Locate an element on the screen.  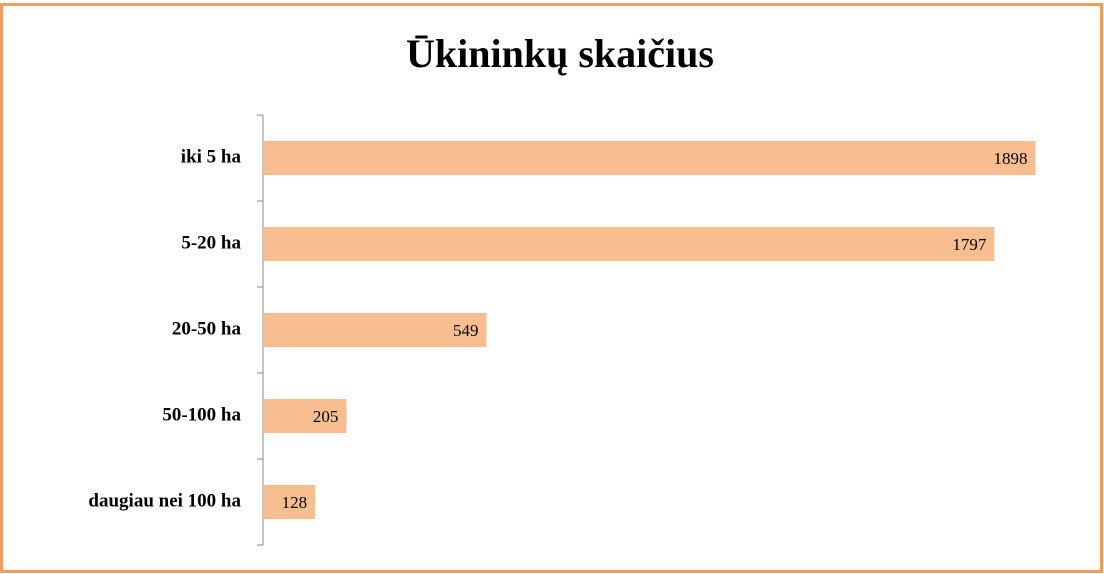
y-tick-label: 20-50 ha is located at coordinates (207, 328).